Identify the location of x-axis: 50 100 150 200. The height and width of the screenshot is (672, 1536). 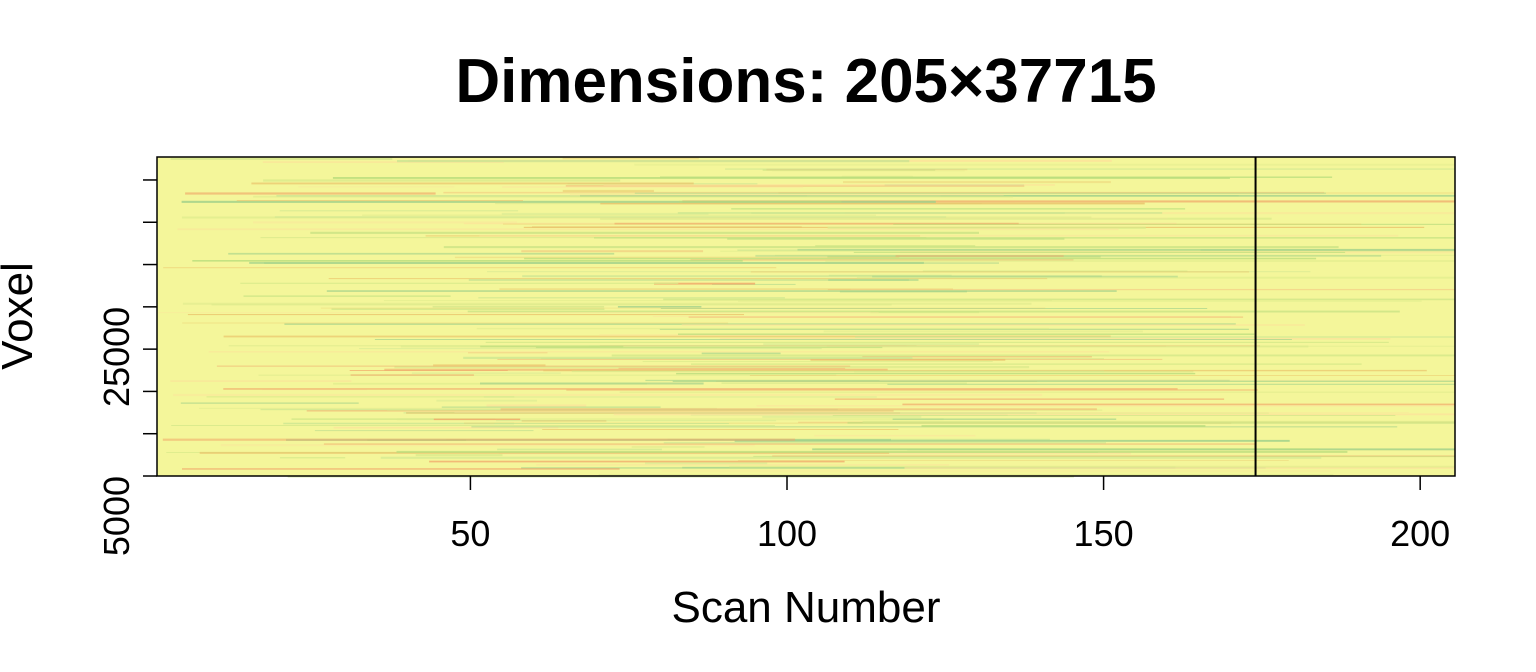
(950, 515).